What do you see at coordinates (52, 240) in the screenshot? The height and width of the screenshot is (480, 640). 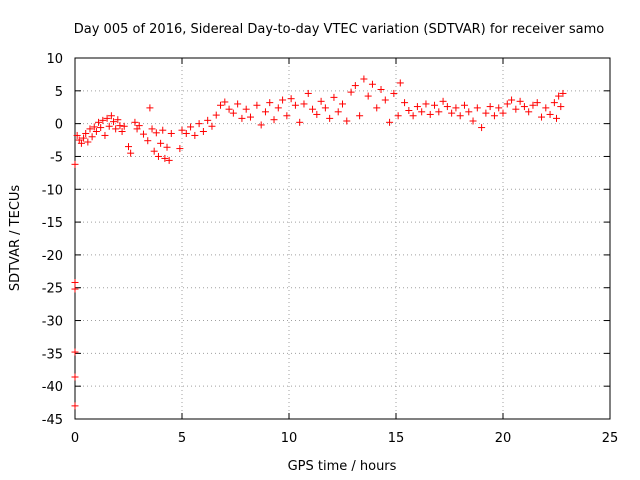 I see `y-axis-tick-labels: 10 5 0 -5 -10 -15 -20 -25 -30 -35 -40 -45` at bounding box center [52, 240].